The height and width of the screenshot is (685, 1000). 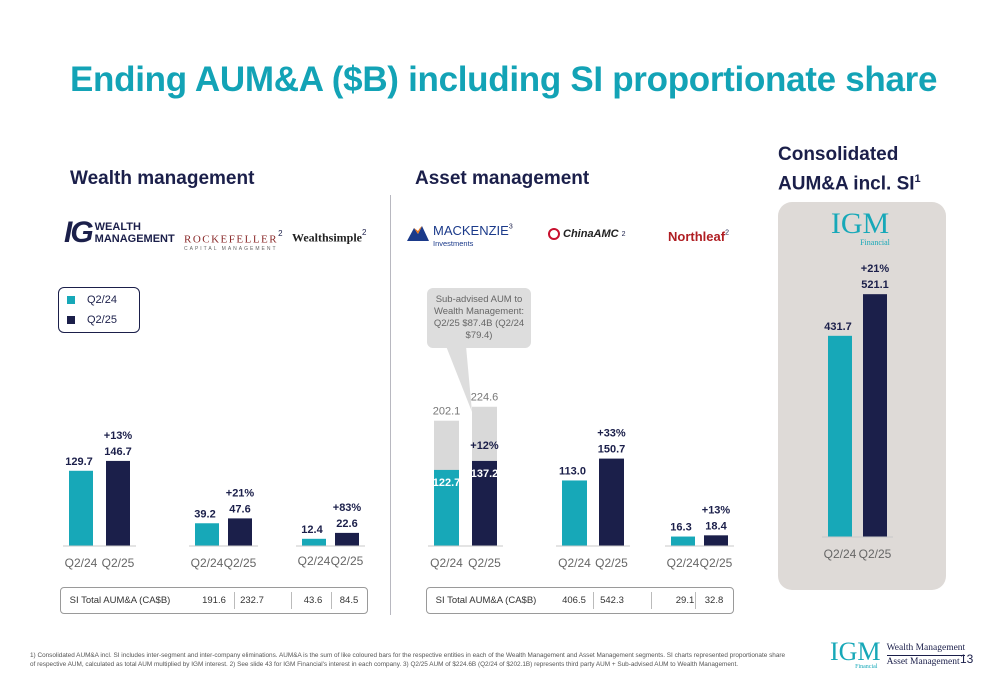 I want to click on wealthsimple-logo: Wealthsimple2, so click(x=329, y=236).